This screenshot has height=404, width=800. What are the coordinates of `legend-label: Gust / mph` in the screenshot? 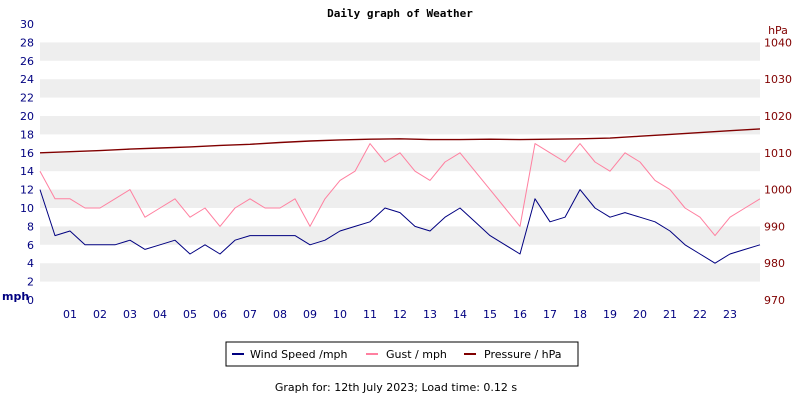 It's located at (416, 354).